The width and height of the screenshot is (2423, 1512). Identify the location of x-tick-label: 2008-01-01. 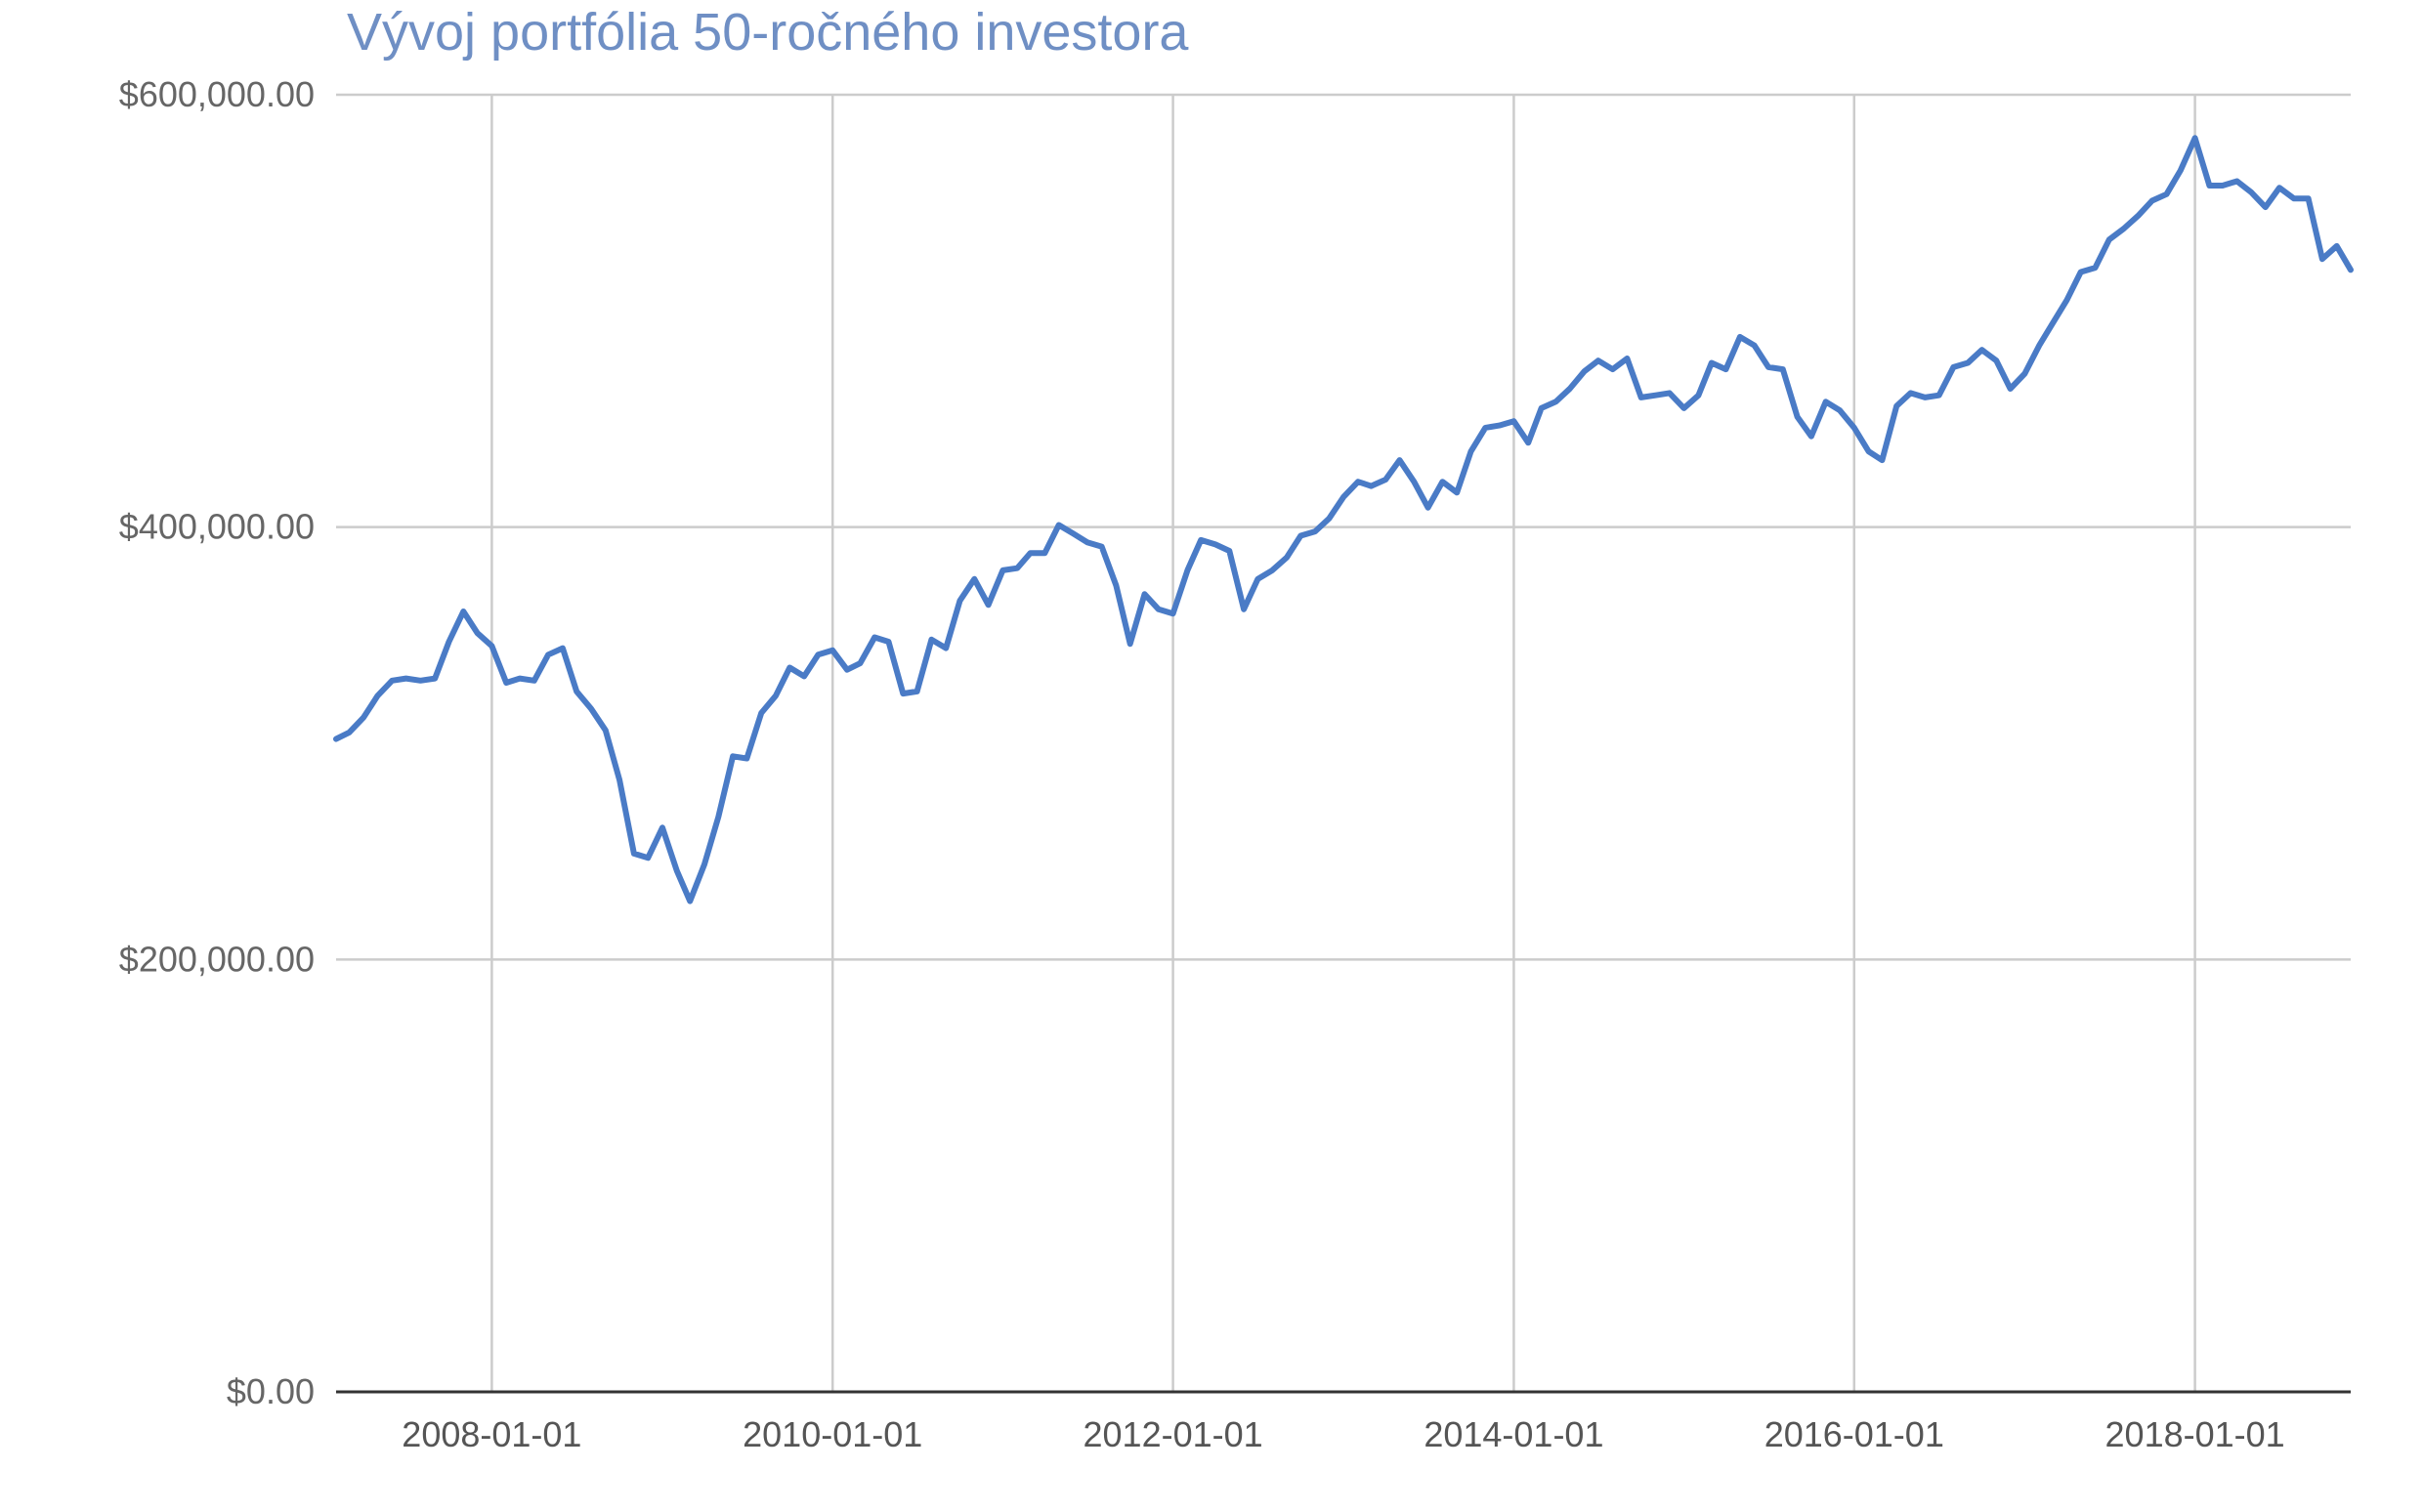
(492, 1434).